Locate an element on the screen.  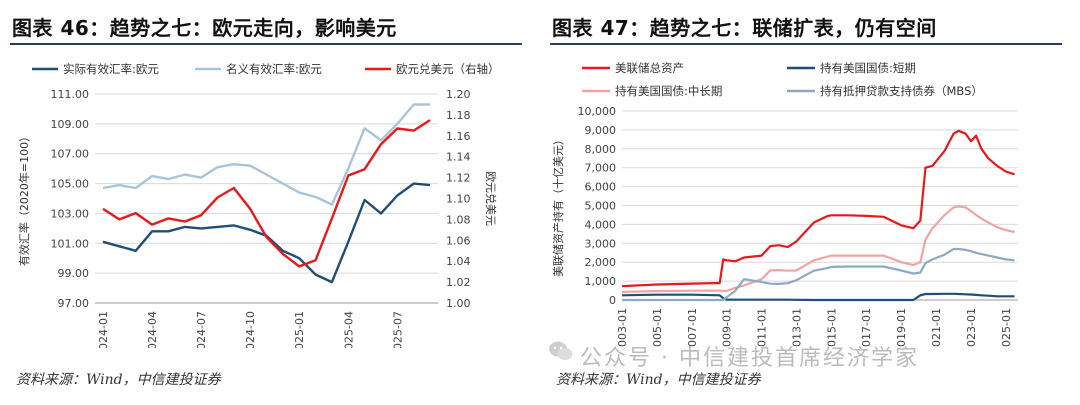
x-tick-label: 2011-01 is located at coordinates (762, 328).